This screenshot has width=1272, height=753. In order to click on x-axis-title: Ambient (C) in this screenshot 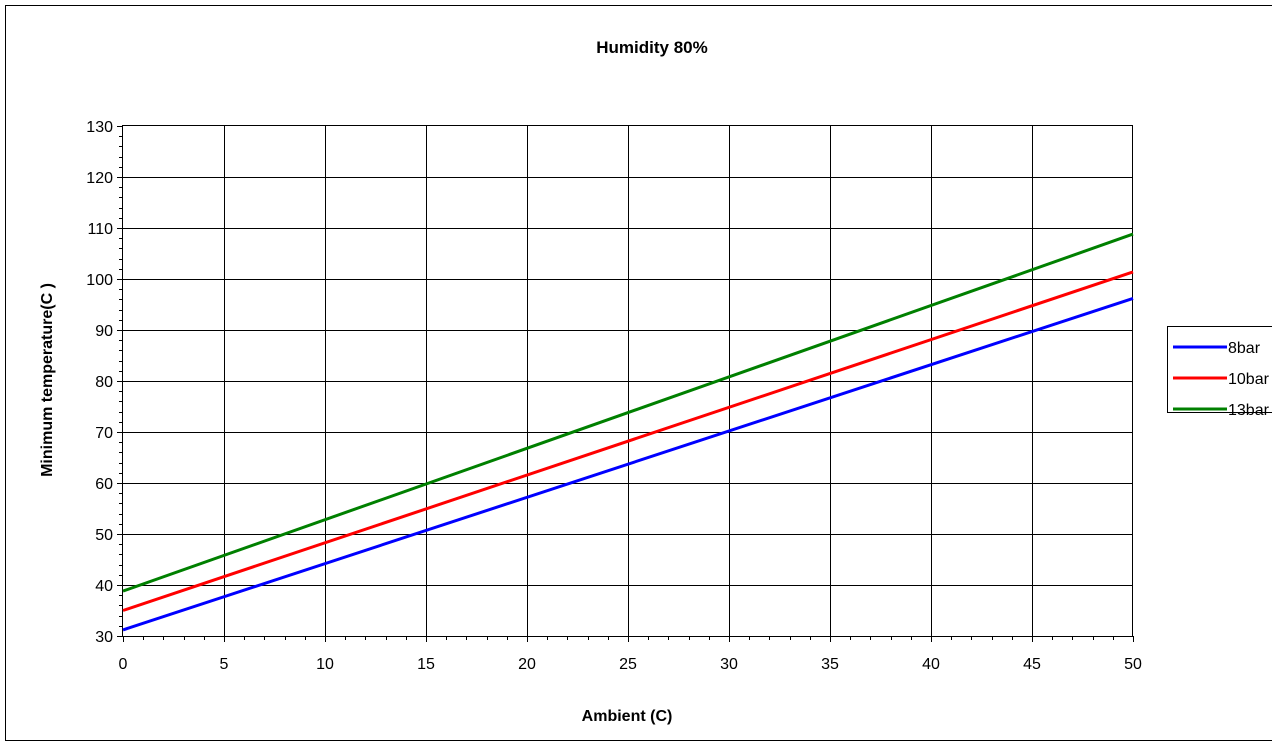, I will do `click(627, 716)`.